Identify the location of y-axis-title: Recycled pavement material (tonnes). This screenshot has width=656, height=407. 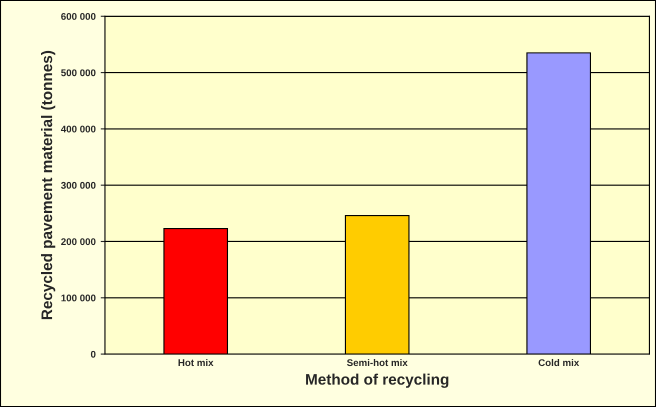
(48, 185).